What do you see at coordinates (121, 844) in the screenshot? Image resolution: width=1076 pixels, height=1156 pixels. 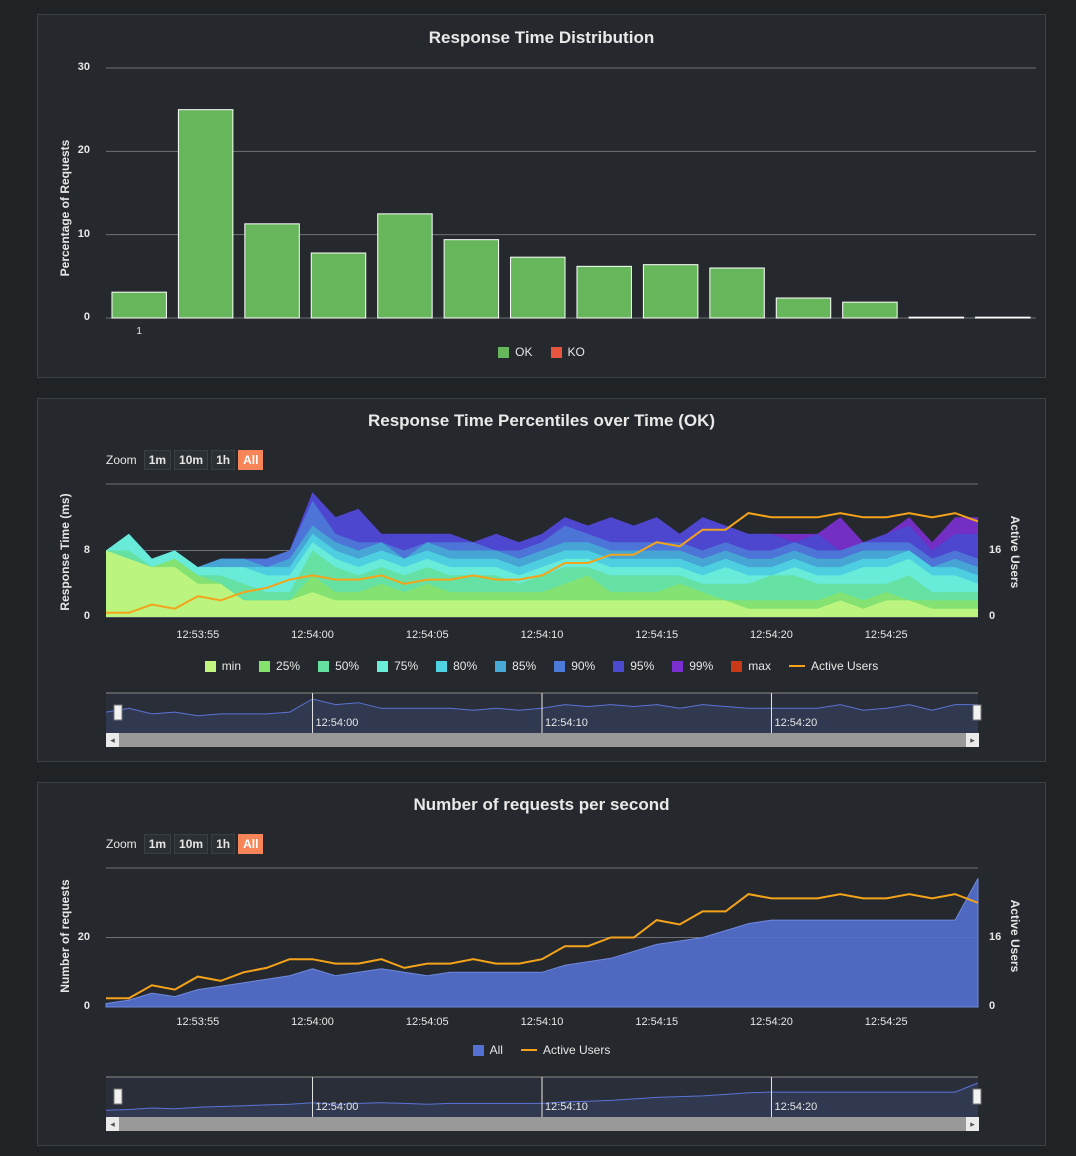 I see `zoom-label: Zoom` at bounding box center [121, 844].